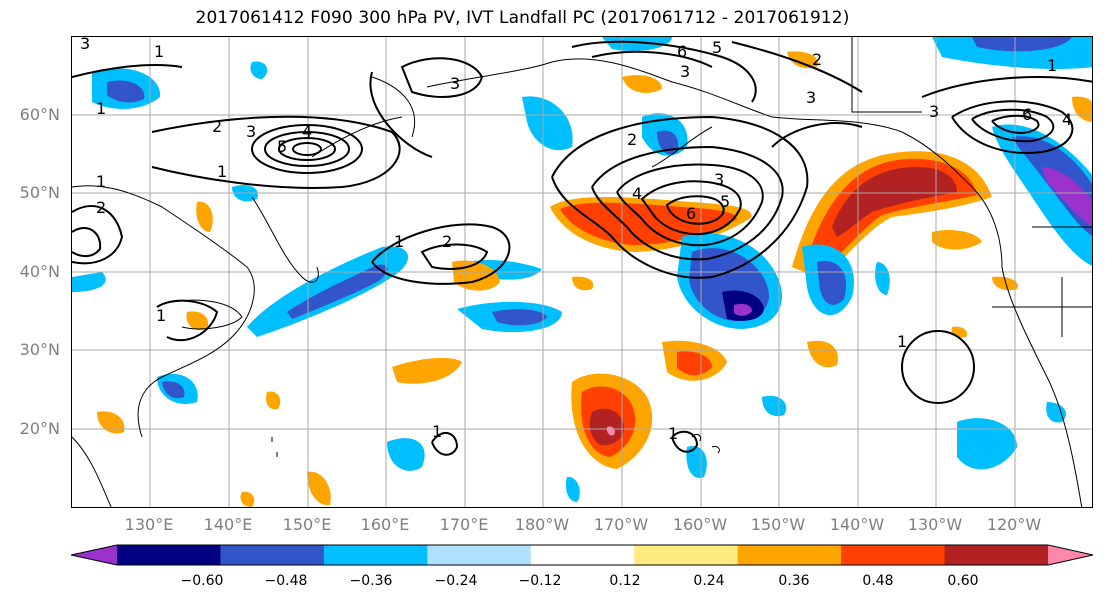 The image size is (1105, 601). What do you see at coordinates (202, 581) in the screenshot?
I see `colorbar-tick: −0.60` at bounding box center [202, 581].